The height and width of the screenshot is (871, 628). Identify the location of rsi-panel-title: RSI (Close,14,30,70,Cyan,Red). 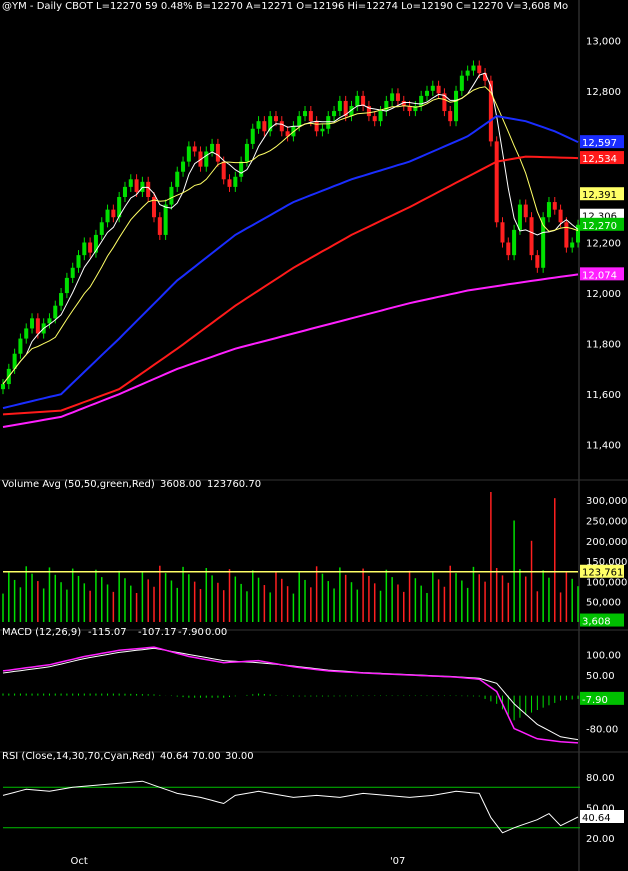
(78, 756).